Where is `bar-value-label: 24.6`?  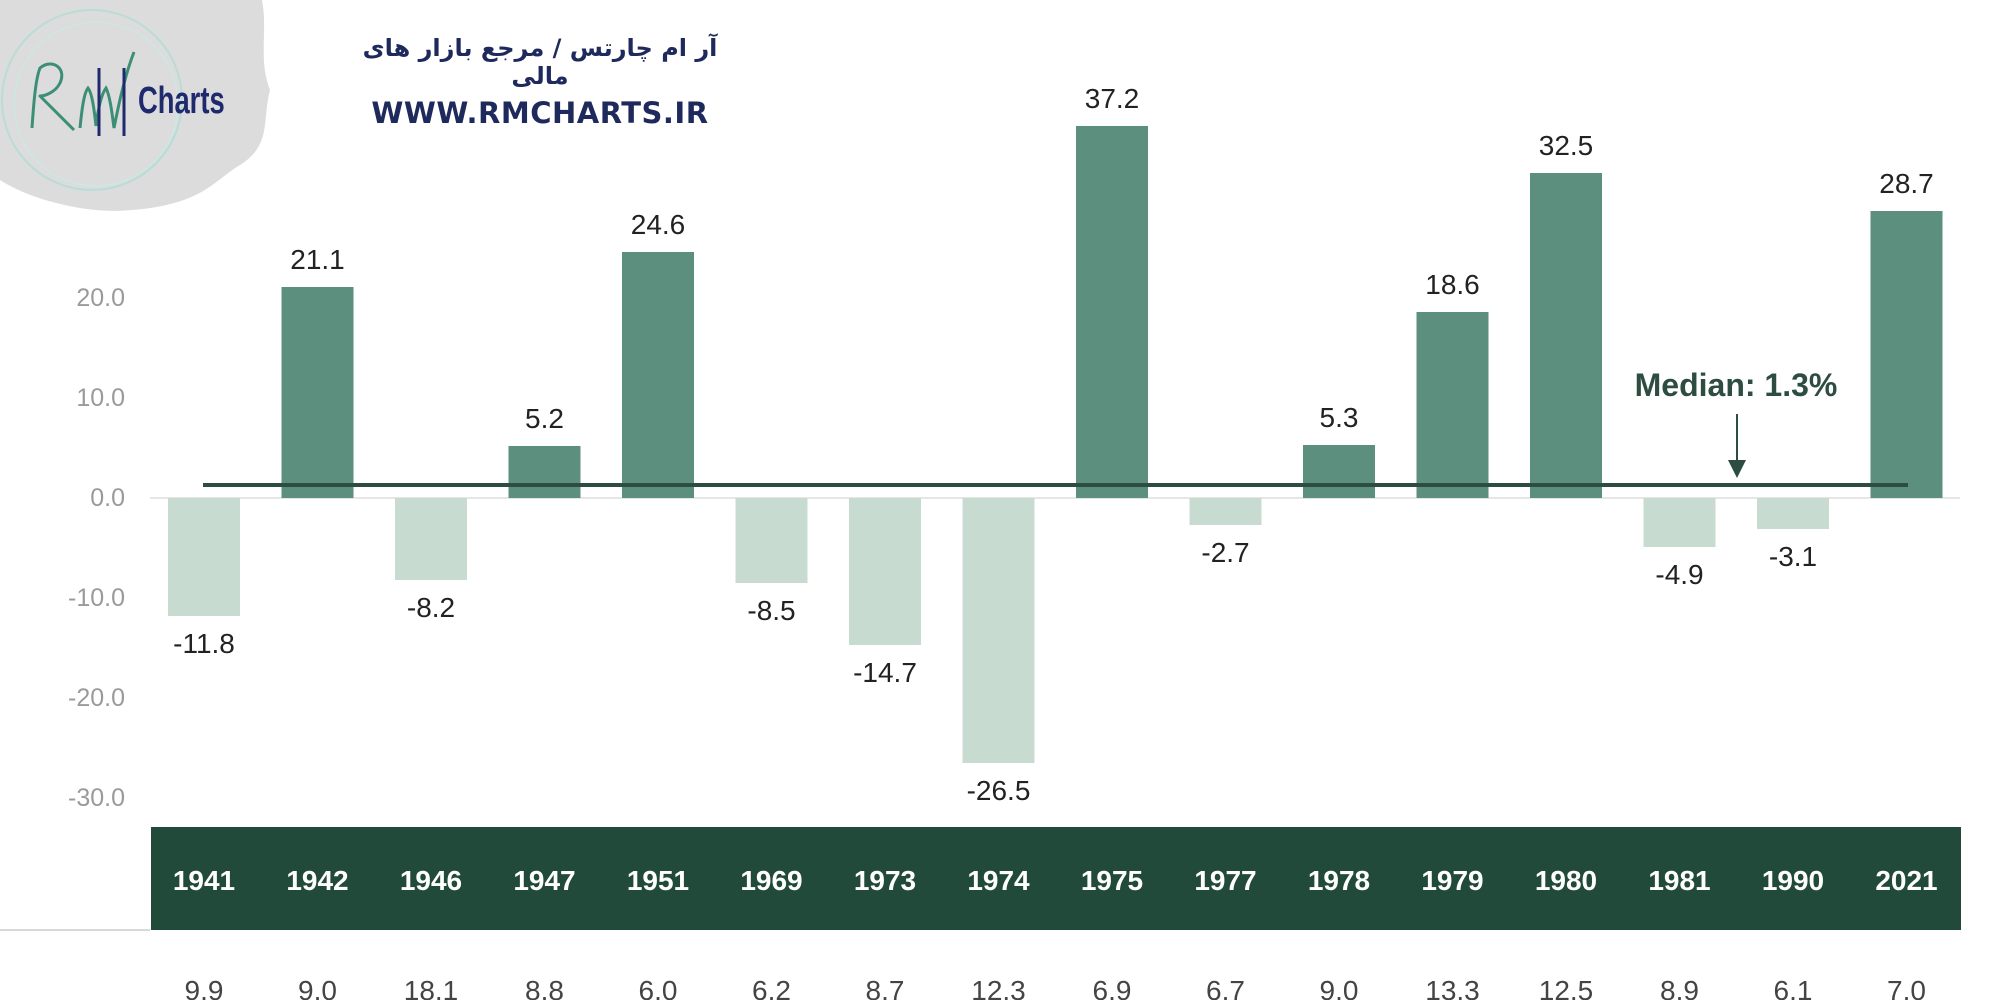
bar-value-label: 24.6 is located at coordinates (658, 224).